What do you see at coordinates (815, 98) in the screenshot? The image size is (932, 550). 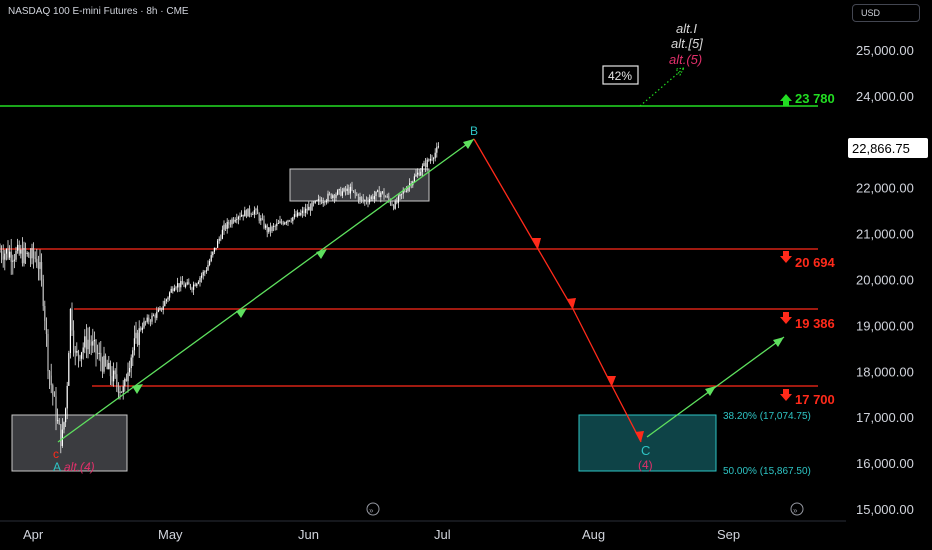 I see `level-label-23780: 23 780` at bounding box center [815, 98].